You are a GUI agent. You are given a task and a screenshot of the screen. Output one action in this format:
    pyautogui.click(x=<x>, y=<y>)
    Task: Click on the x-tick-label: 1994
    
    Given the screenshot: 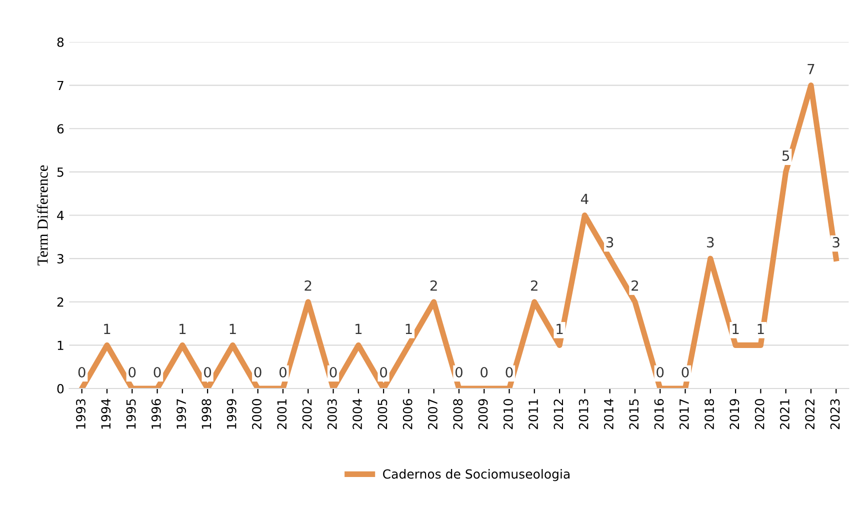 What is the action you would take?
    pyautogui.click(x=106, y=413)
    